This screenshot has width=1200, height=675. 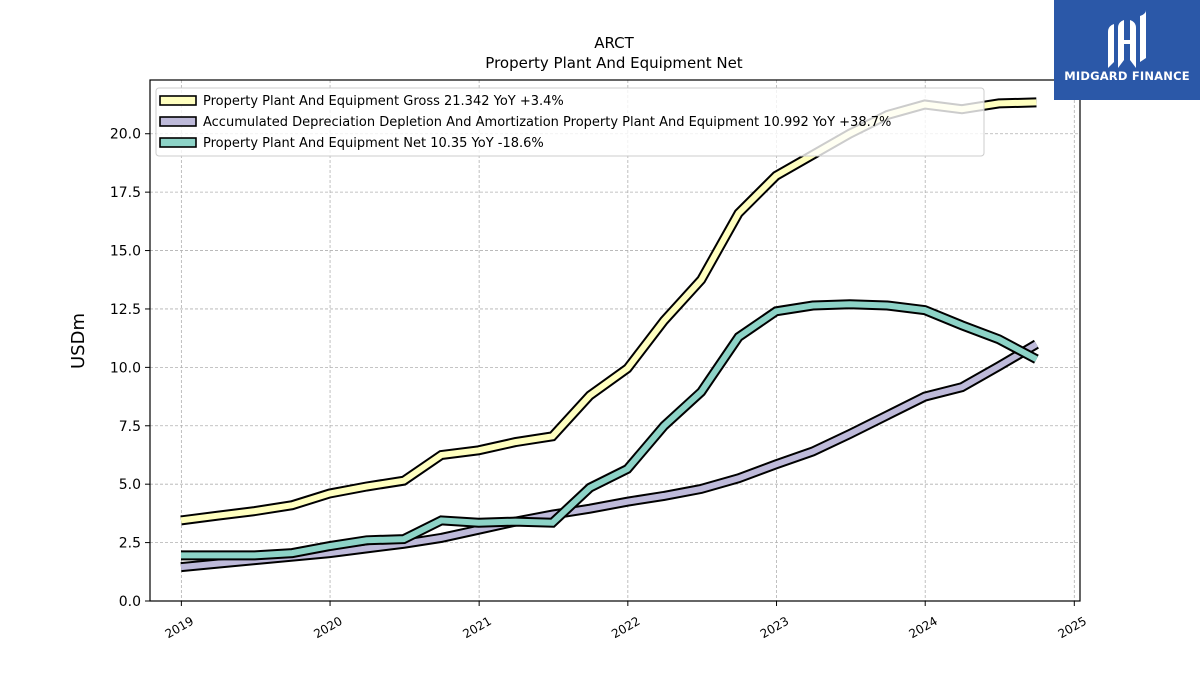 What do you see at coordinates (125, 135) in the screenshot?
I see `y-tick-label: 20.0` at bounding box center [125, 135].